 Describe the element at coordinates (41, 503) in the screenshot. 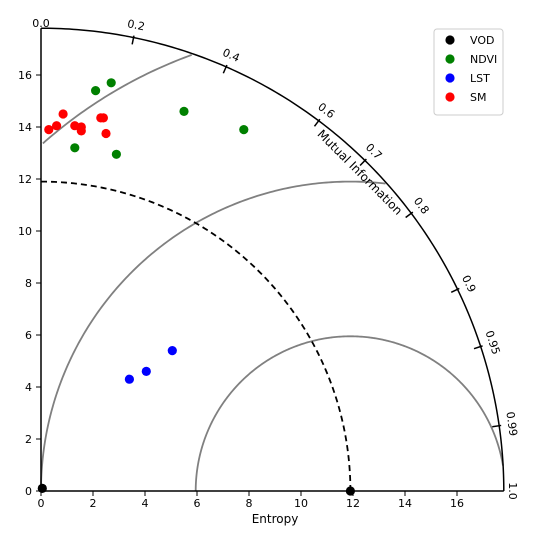

I see `x-tick-label: 0` at that location.